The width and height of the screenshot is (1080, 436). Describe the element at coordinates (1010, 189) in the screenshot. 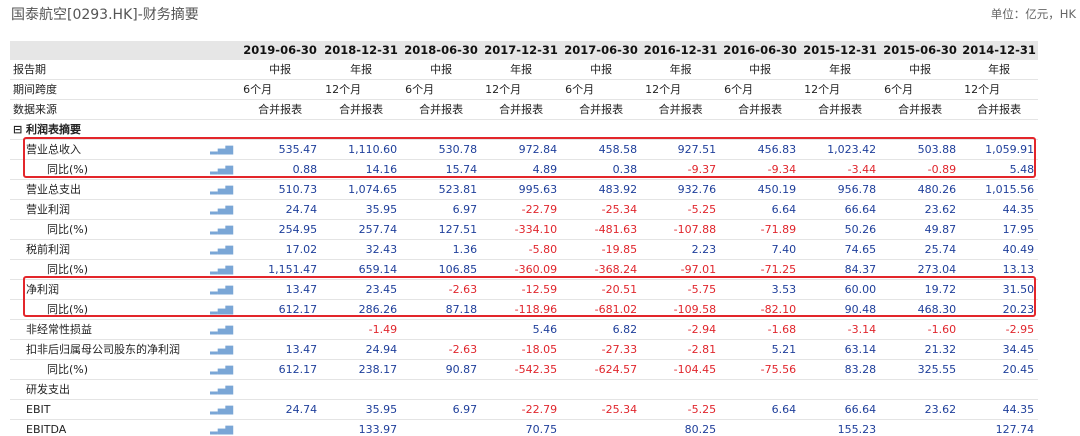

I see `value-cell: 1,015.56` at that location.